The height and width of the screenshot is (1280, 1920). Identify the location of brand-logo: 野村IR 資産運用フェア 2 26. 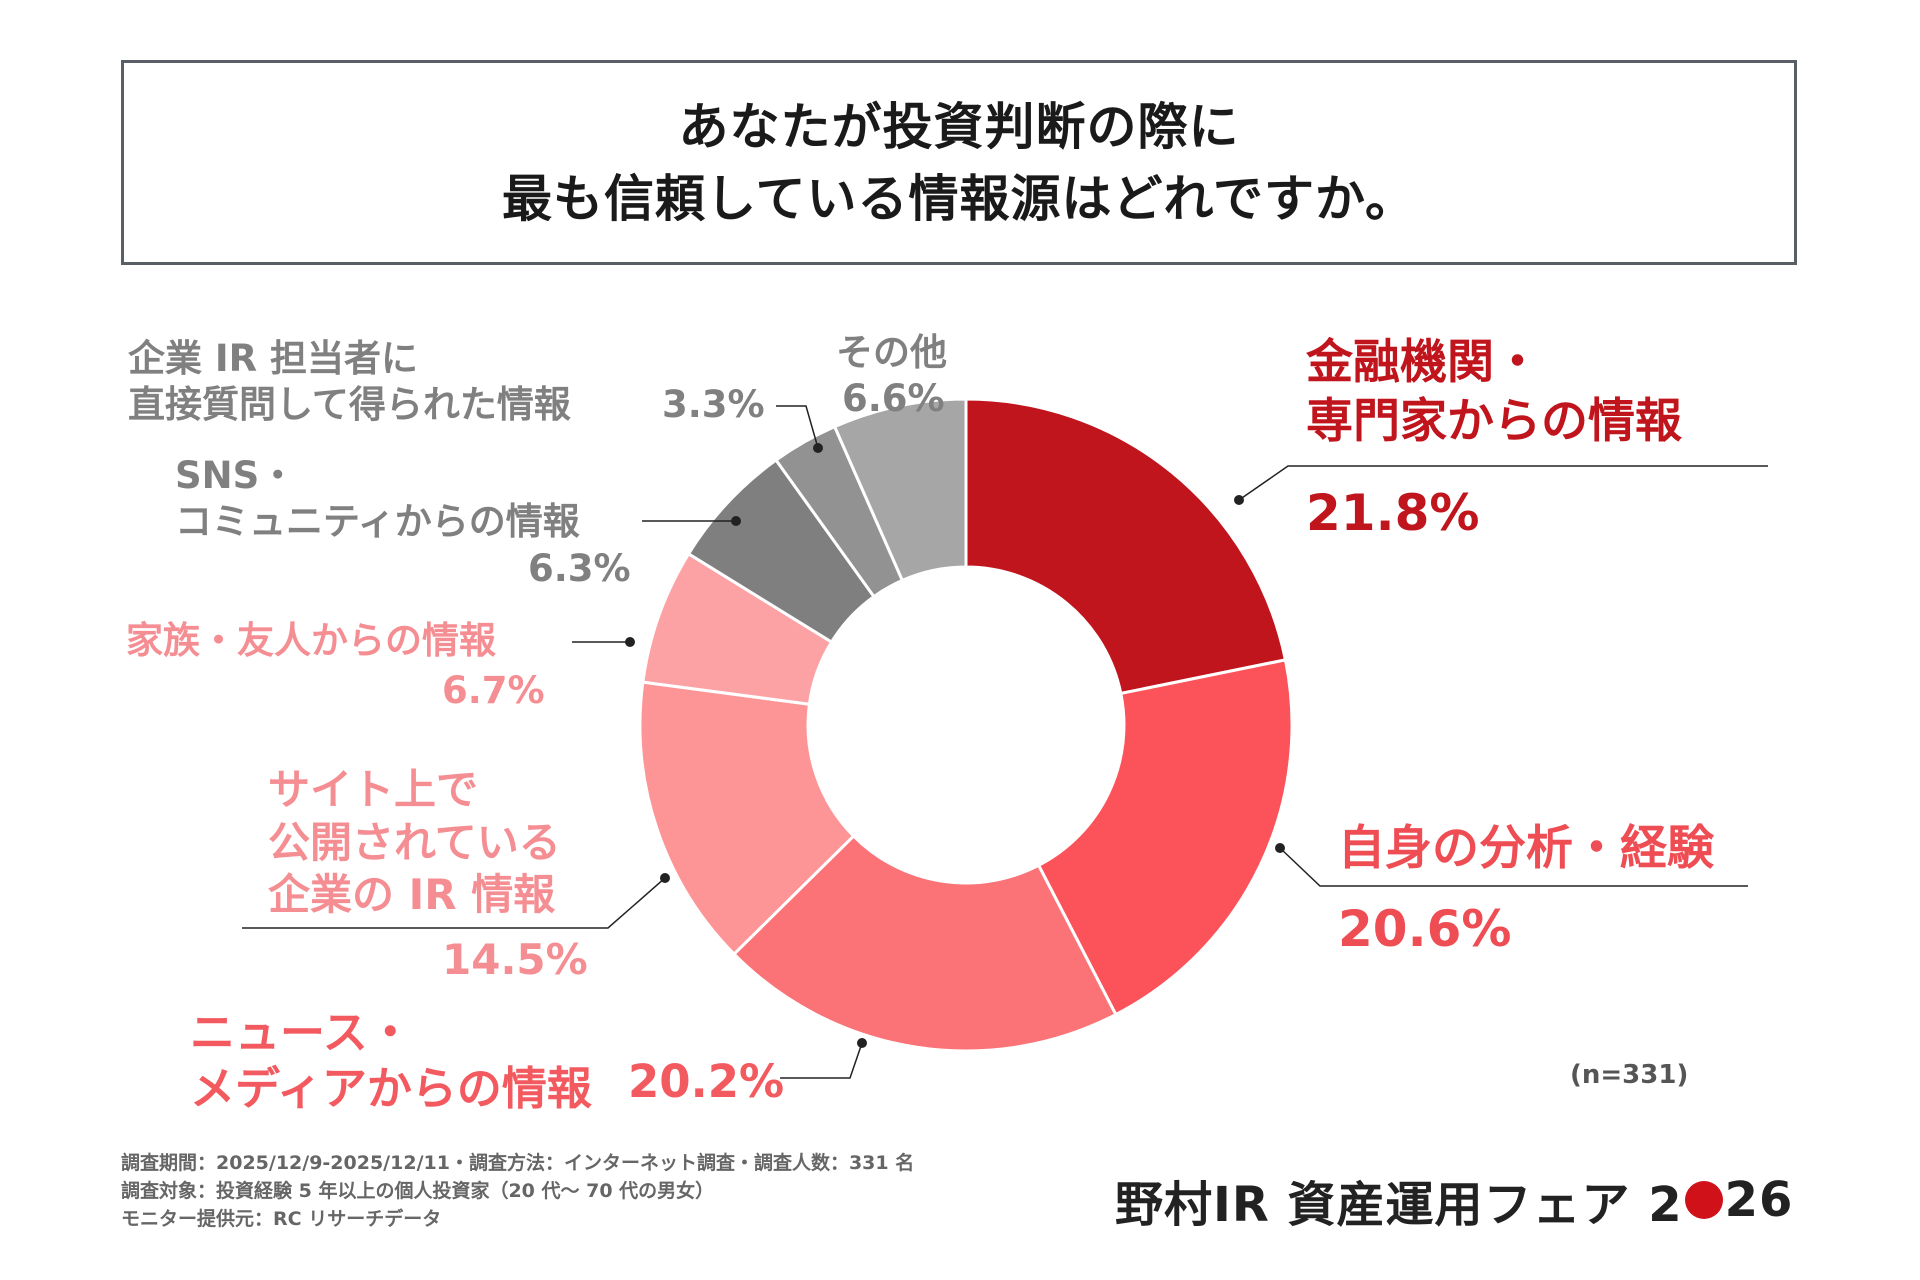
(1454, 1200).